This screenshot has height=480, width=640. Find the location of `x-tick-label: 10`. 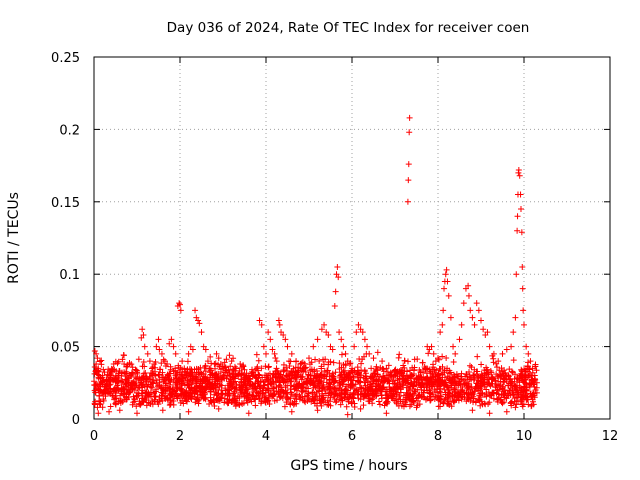

x-tick-label: 10 is located at coordinates (524, 436).